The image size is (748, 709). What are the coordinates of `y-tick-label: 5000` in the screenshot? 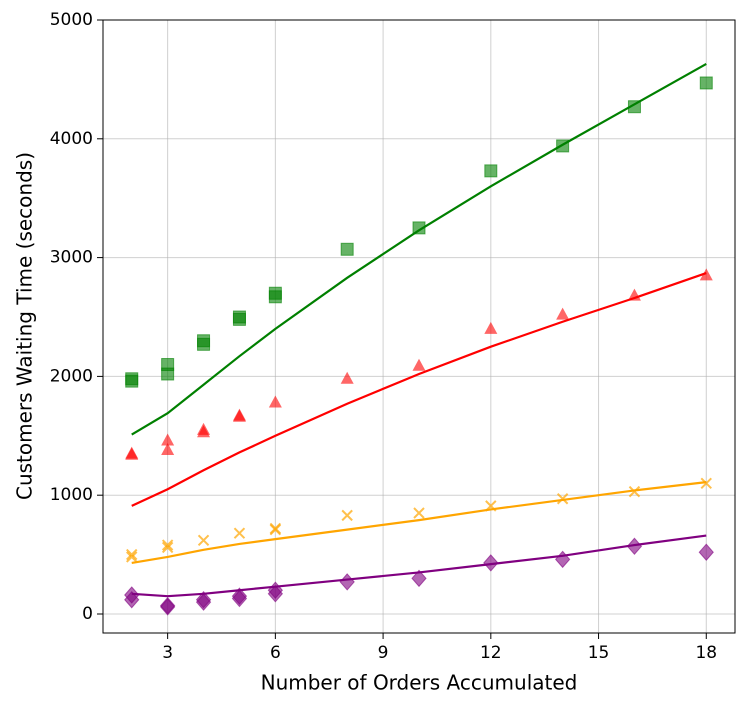 It's located at (71, 20).